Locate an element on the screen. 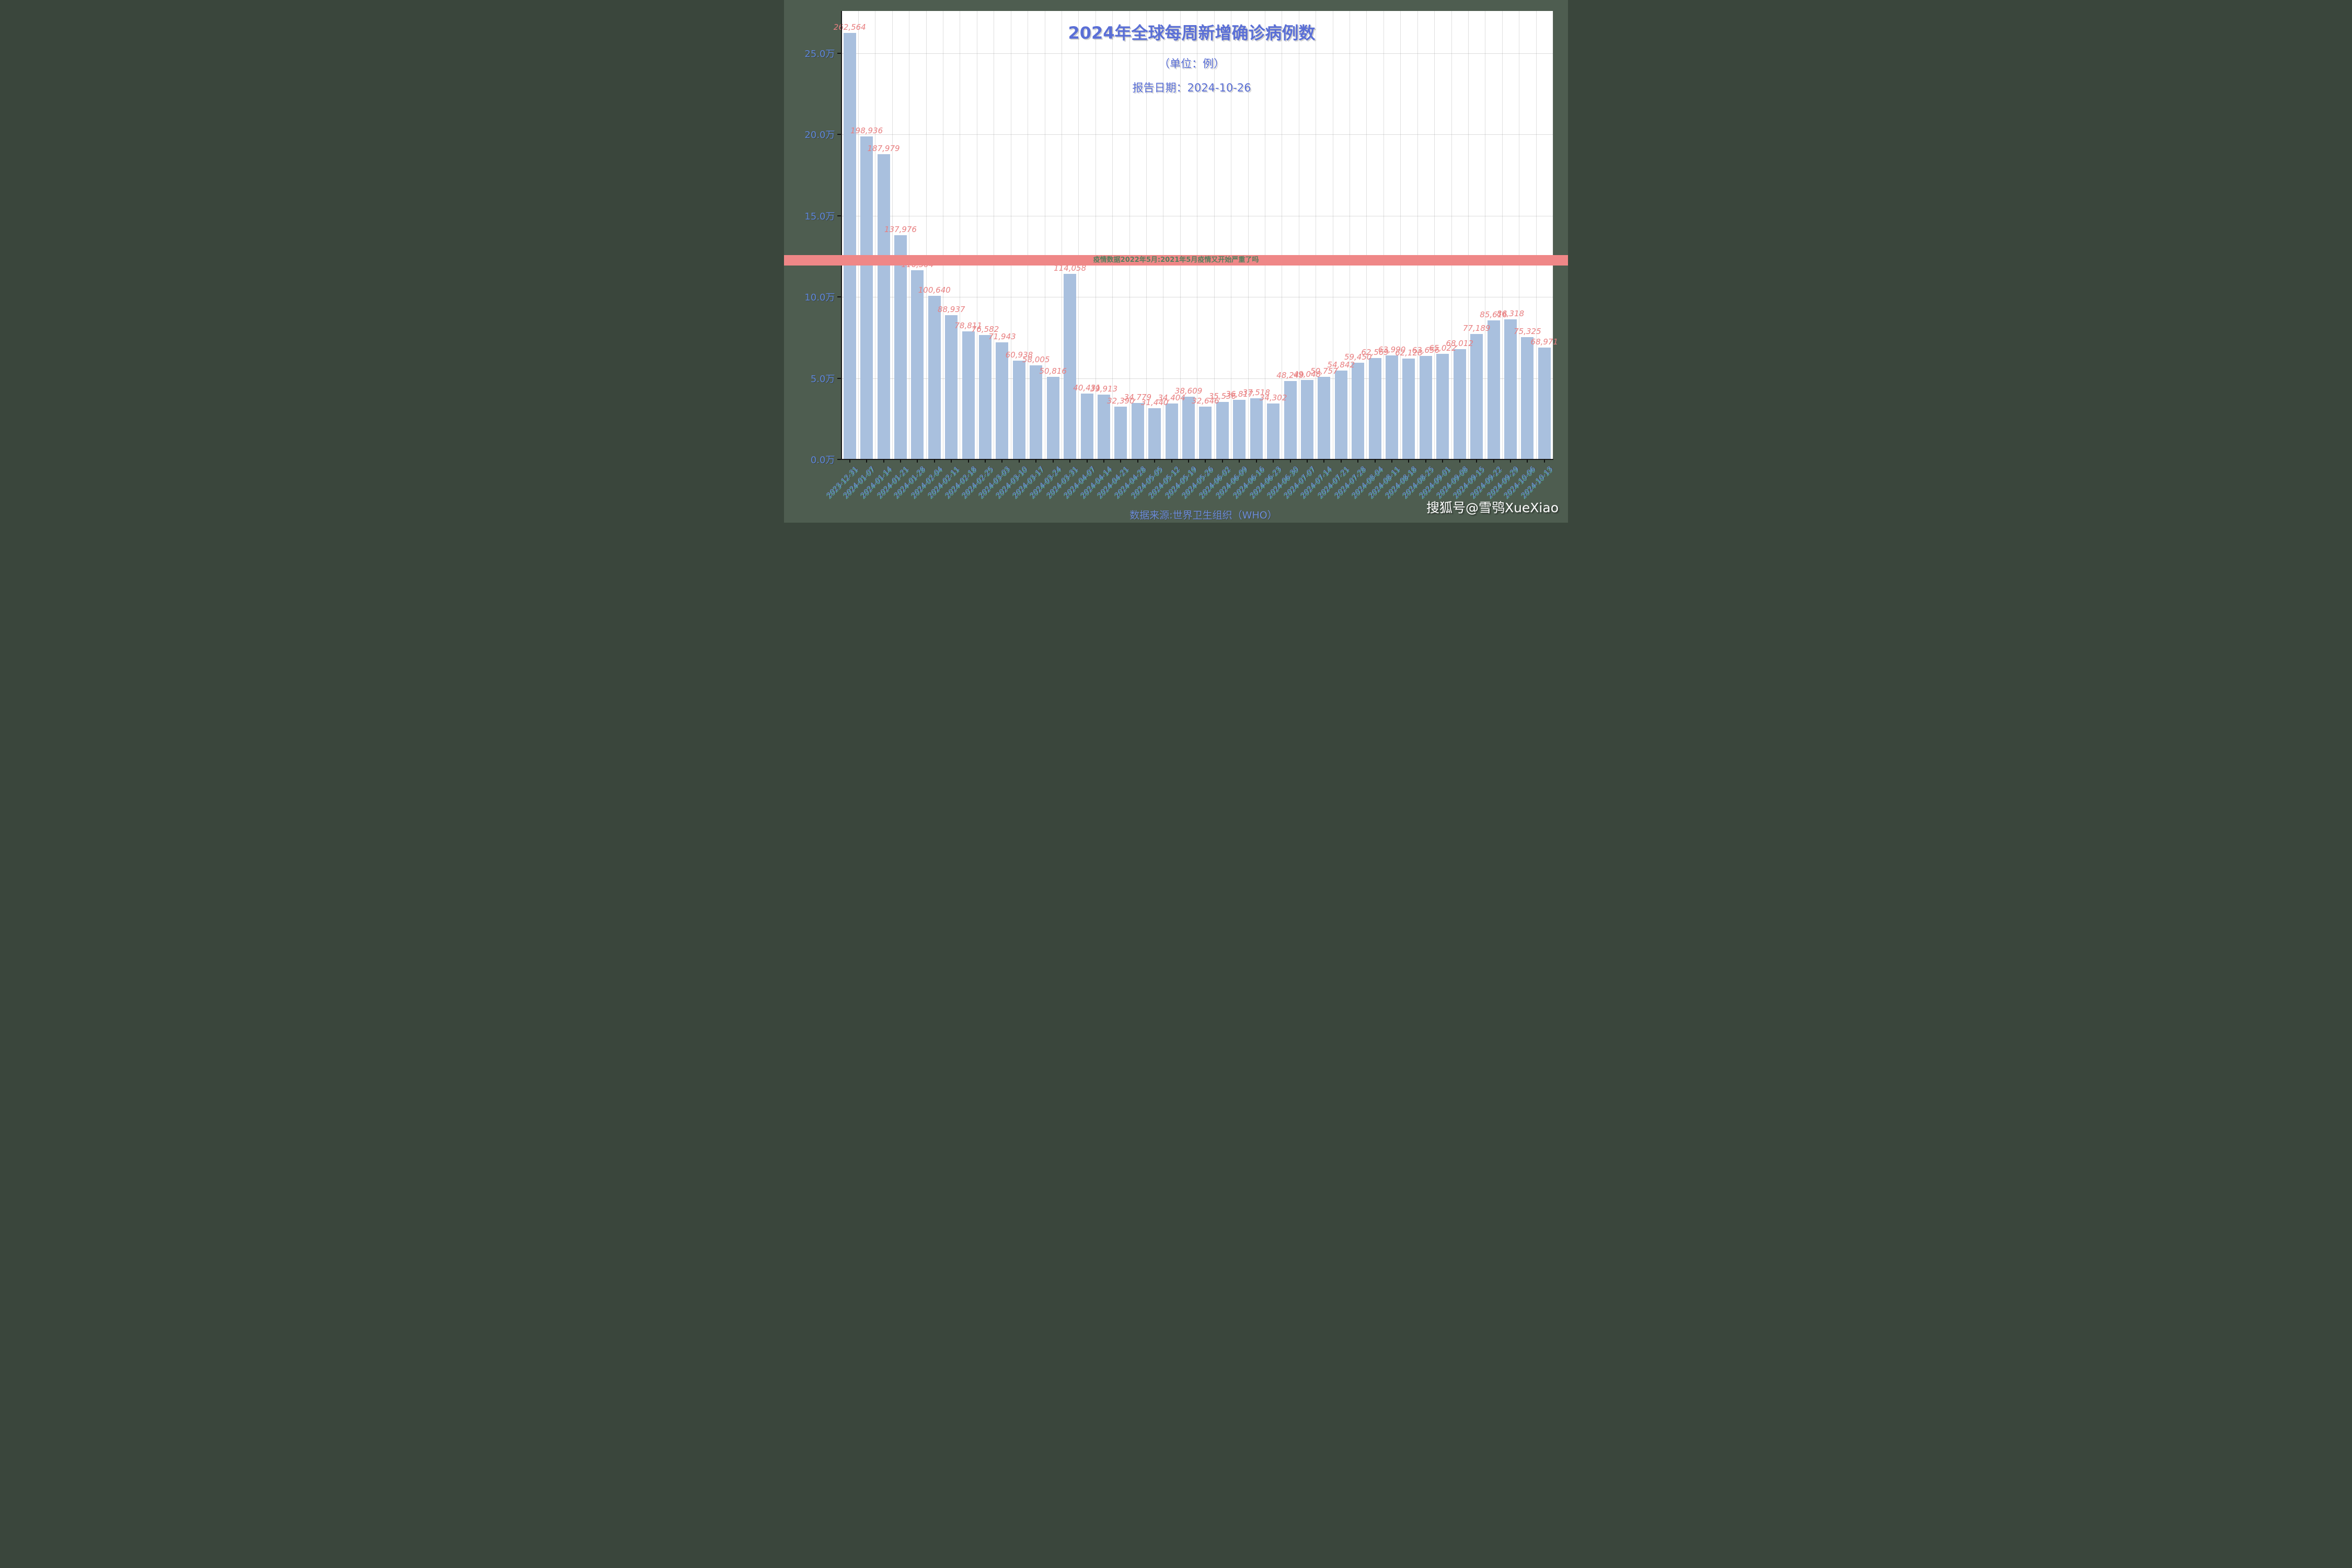 The width and height of the screenshot is (2352, 1568). bar-value-label: 40,431 is located at coordinates (1087, 388).